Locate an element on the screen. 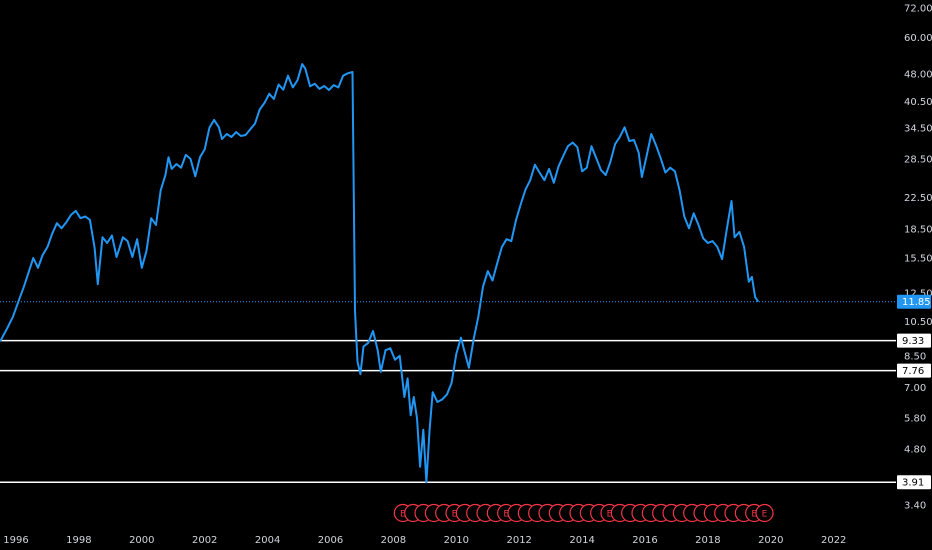 The height and width of the screenshot is (550, 932). last-price-label: 11.85 is located at coordinates (914, 301).